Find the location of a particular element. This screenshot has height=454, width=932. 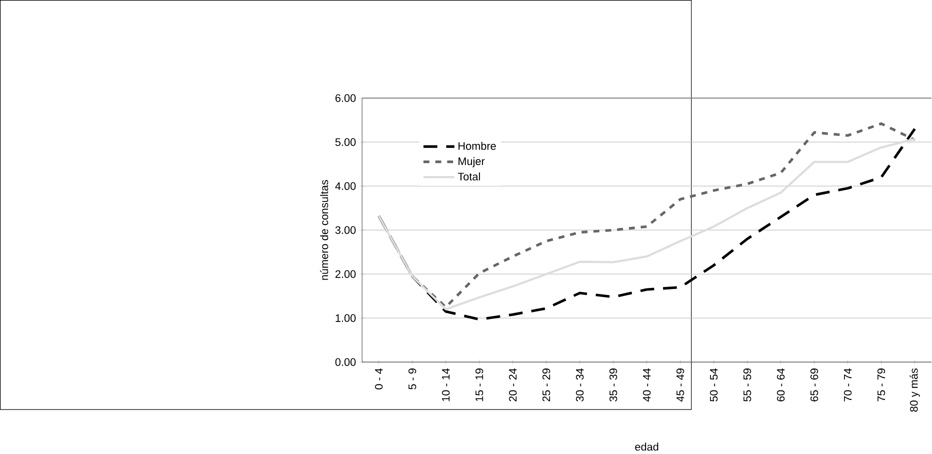

legend-label: Mujer is located at coordinates (471, 162).